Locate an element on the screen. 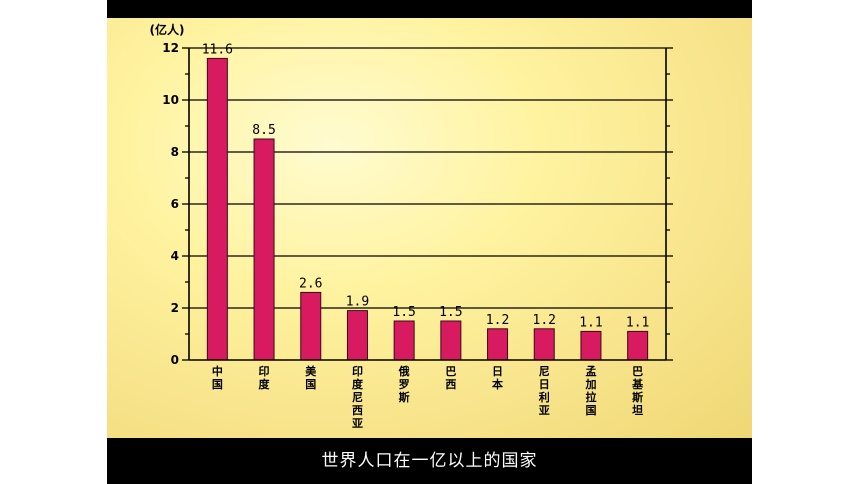 The image size is (860, 484). chart-caption: 世界人口在一亿以上的国家 is located at coordinates (429, 461).